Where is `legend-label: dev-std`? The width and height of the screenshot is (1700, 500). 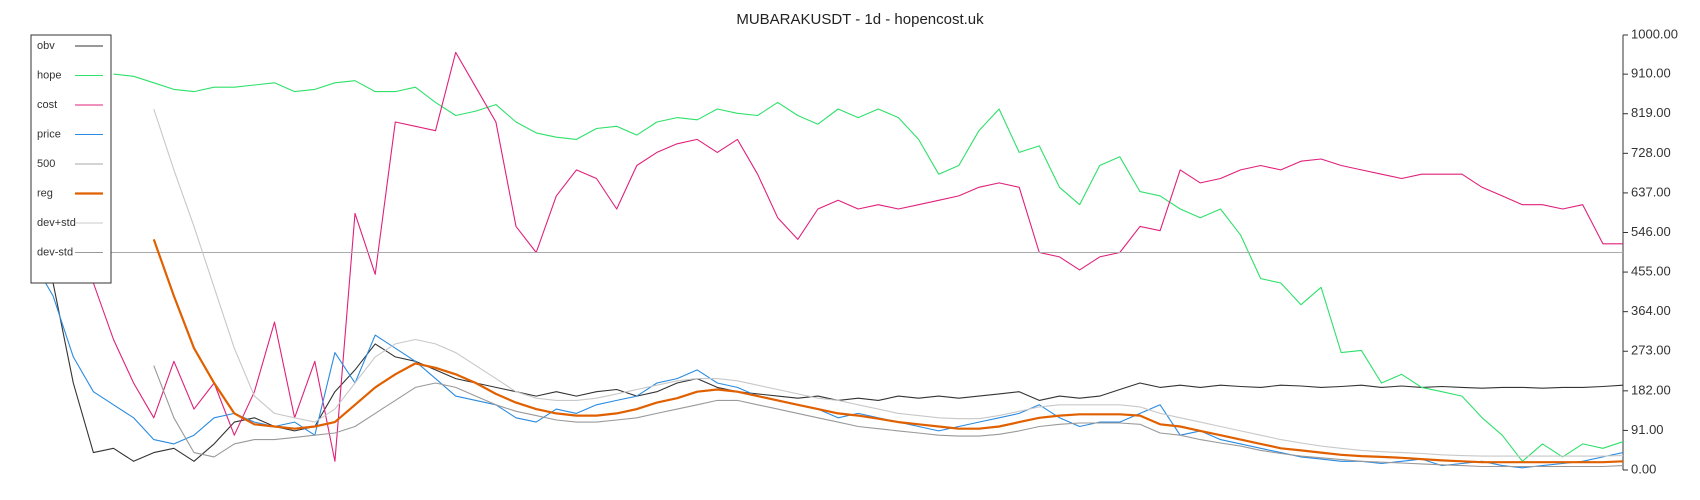
legend-label: dev-std is located at coordinates (55, 252).